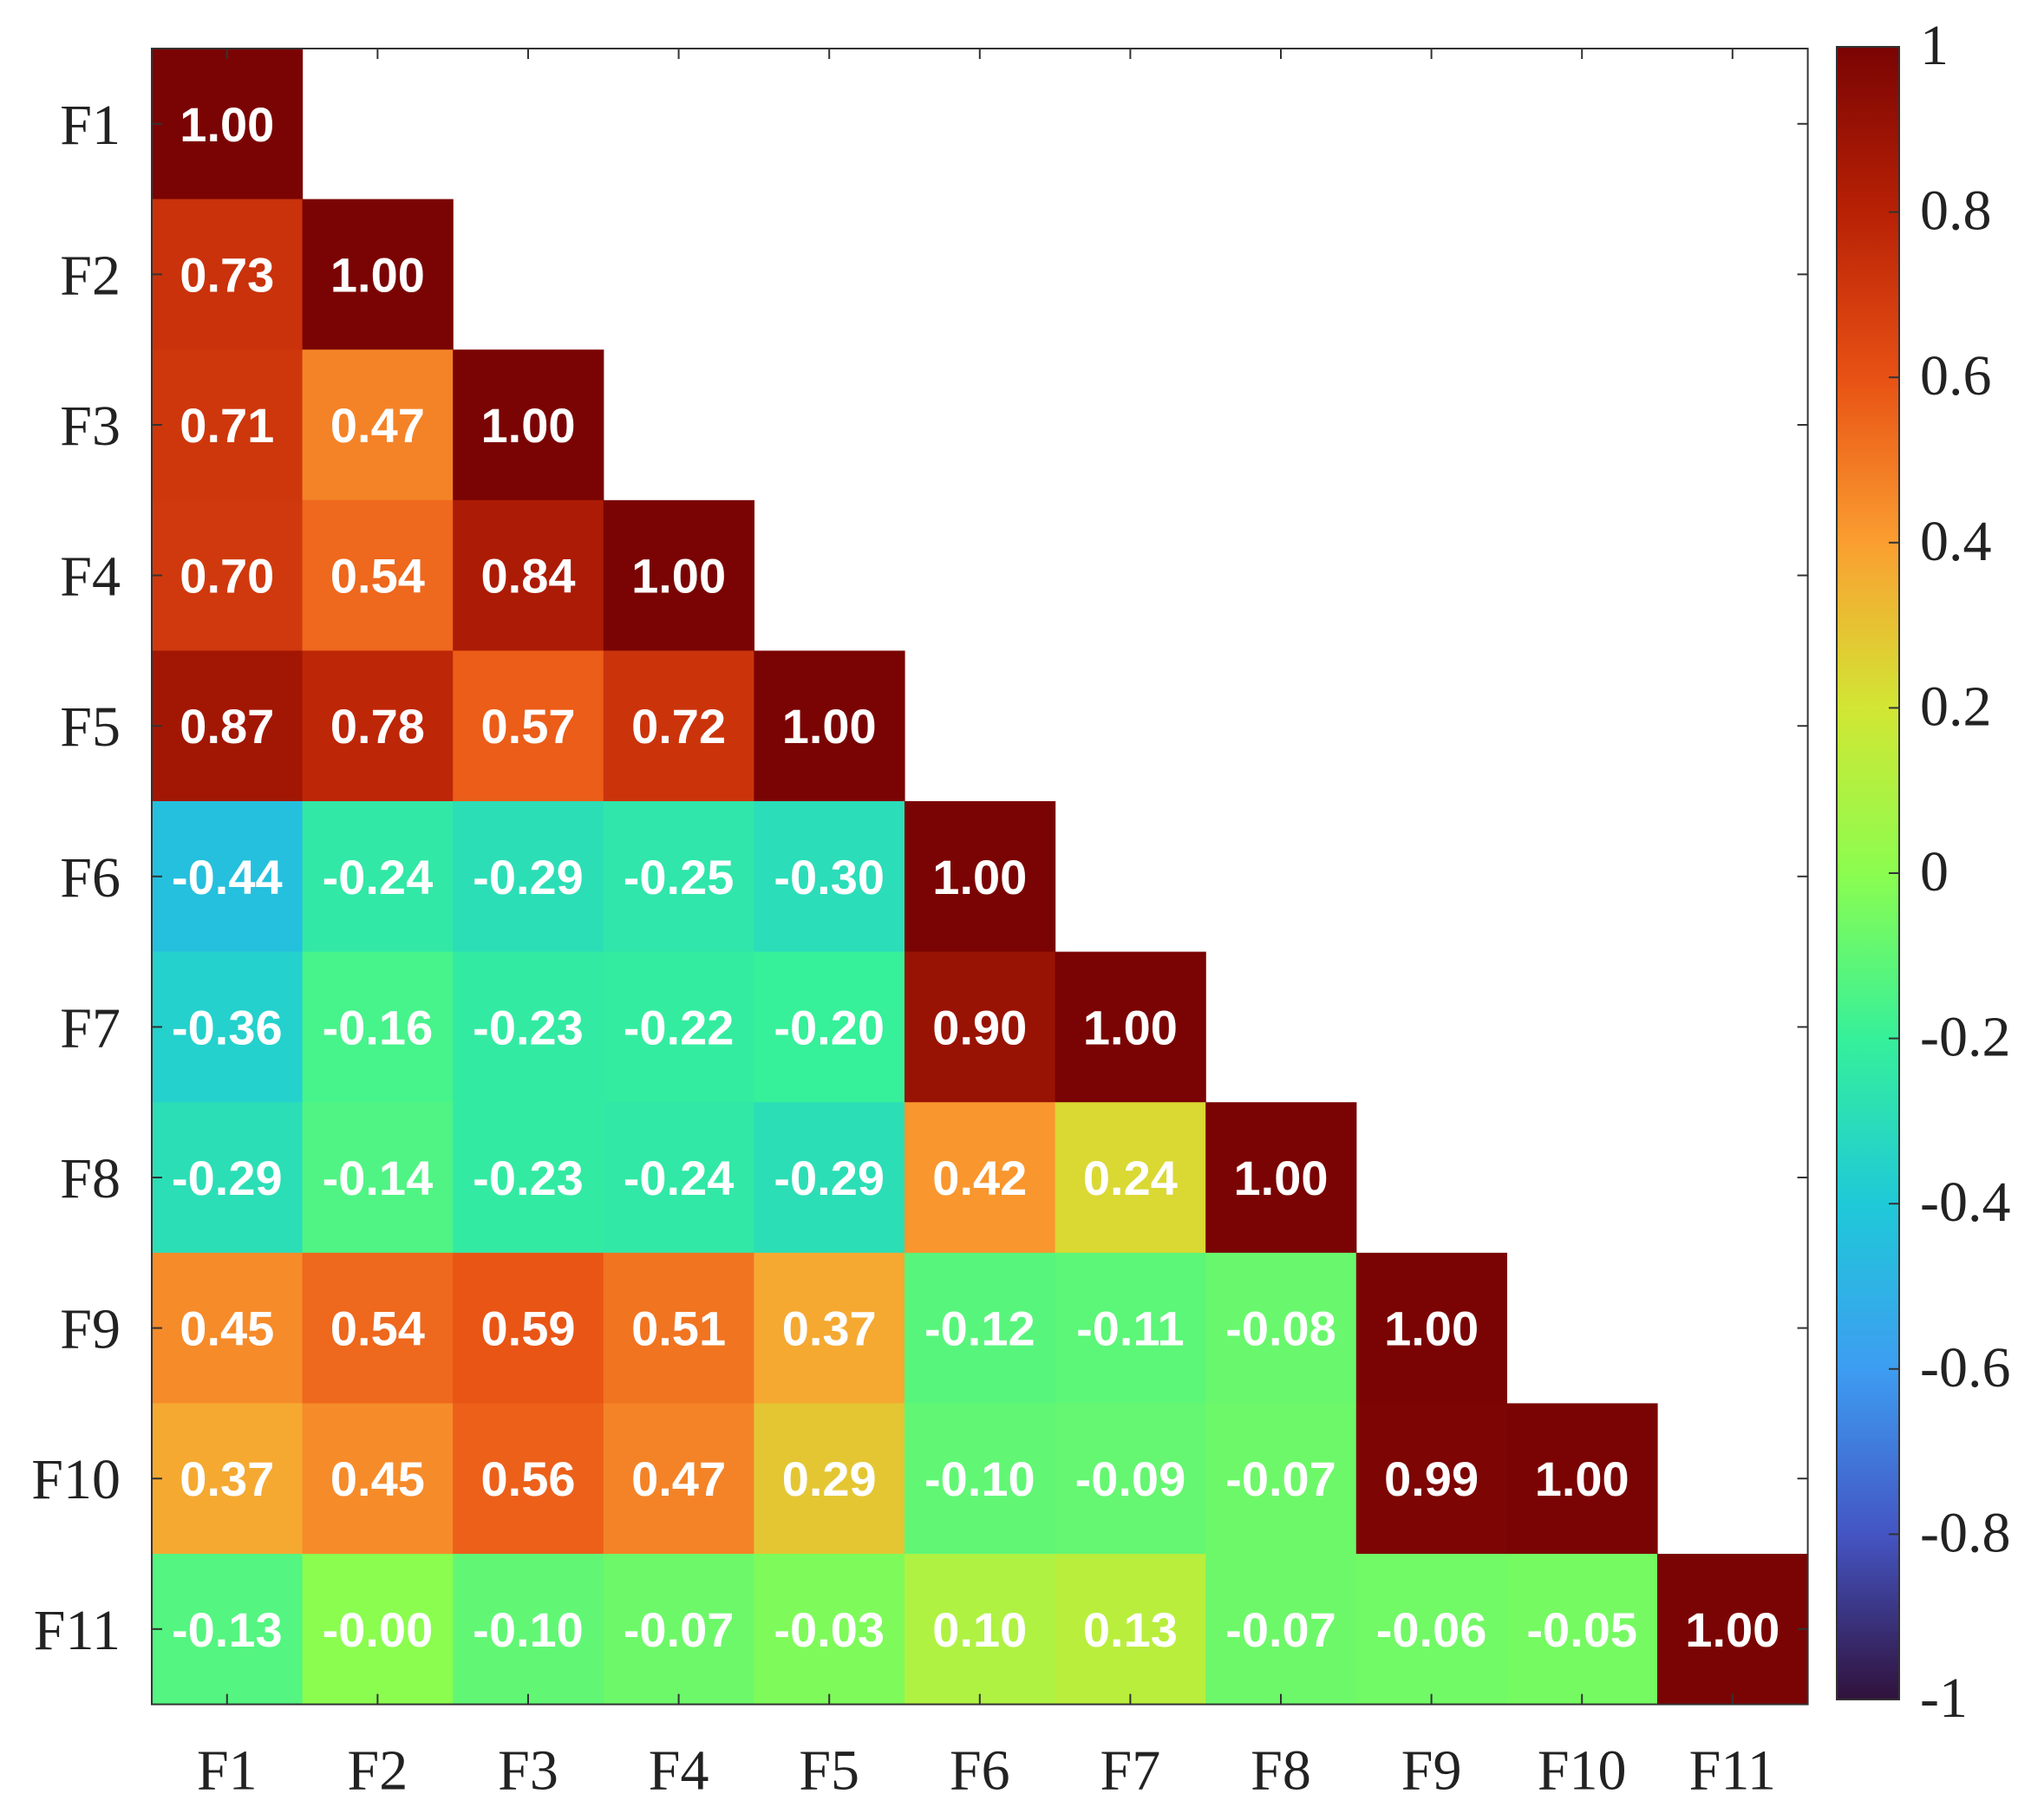  Describe the element at coordinates (90, 125) in the screenshot. I see `y-tick-label-f1: F1` at that location.